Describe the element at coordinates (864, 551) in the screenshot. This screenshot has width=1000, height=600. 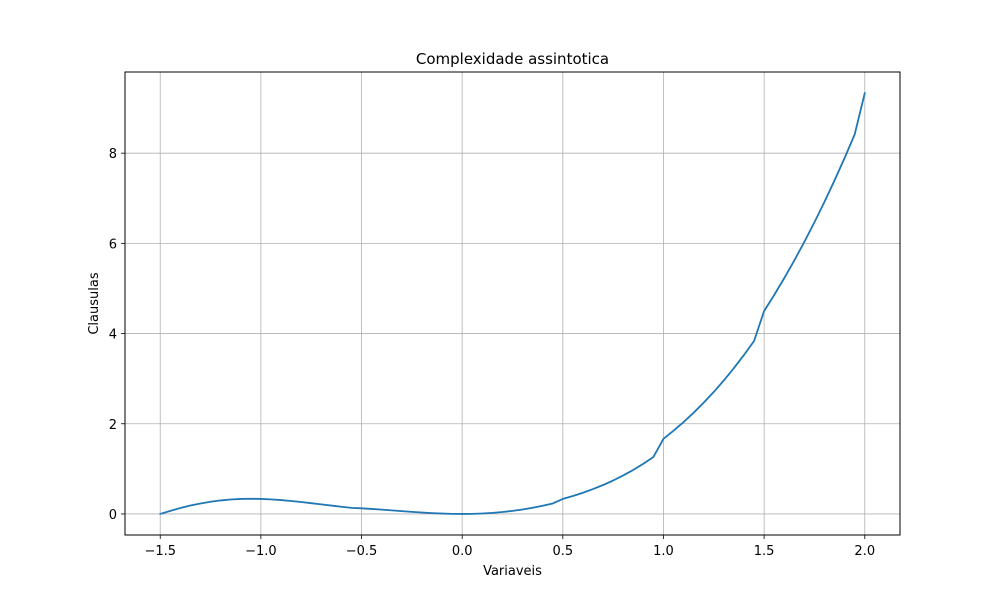
I see `x-tick-label: 2.0` at that location.